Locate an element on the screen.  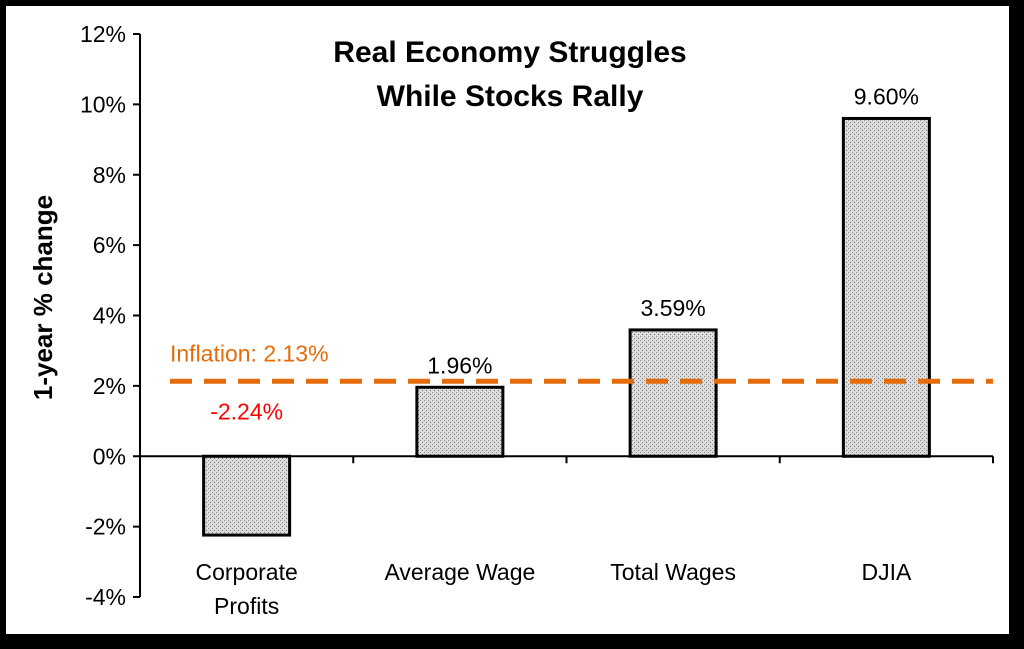
y-tick-label: 2% is located at coordinates (109, 386).